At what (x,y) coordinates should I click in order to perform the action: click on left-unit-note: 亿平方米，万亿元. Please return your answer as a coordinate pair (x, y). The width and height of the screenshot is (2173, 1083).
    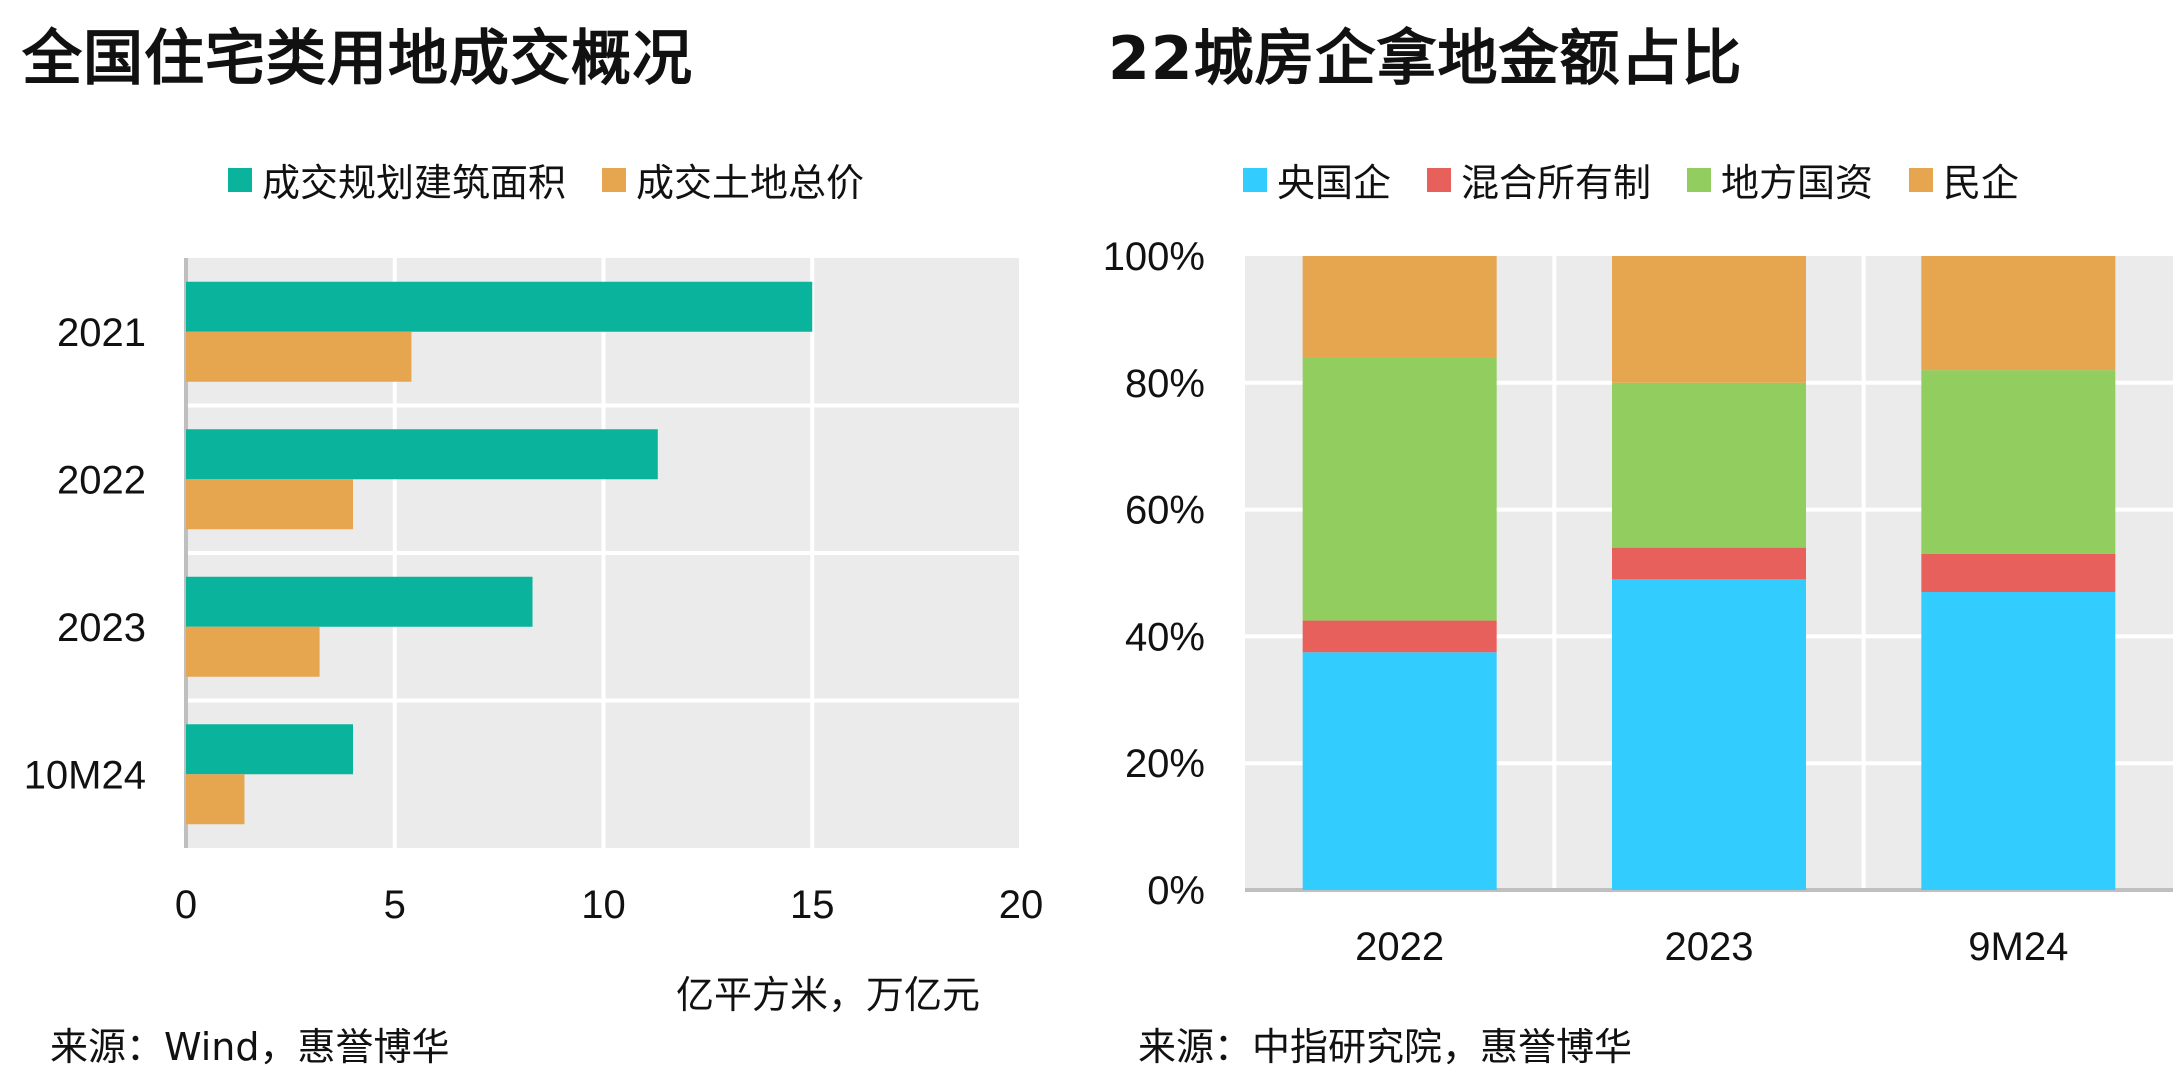
    Looking at the image, I should click on (828, 995).